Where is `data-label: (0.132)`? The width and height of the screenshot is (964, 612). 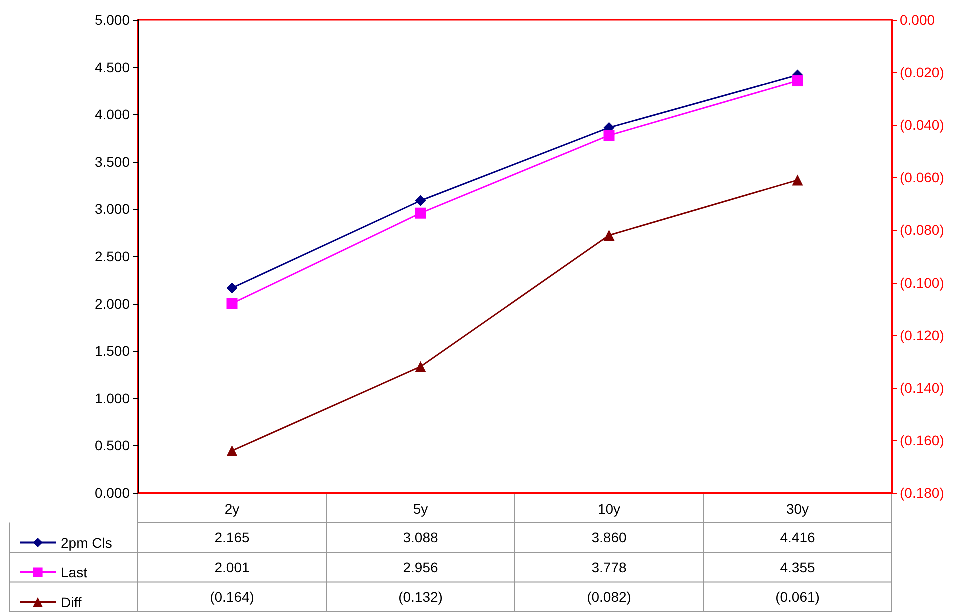 data-label: (0.132) is located at coordinates (420, 597).